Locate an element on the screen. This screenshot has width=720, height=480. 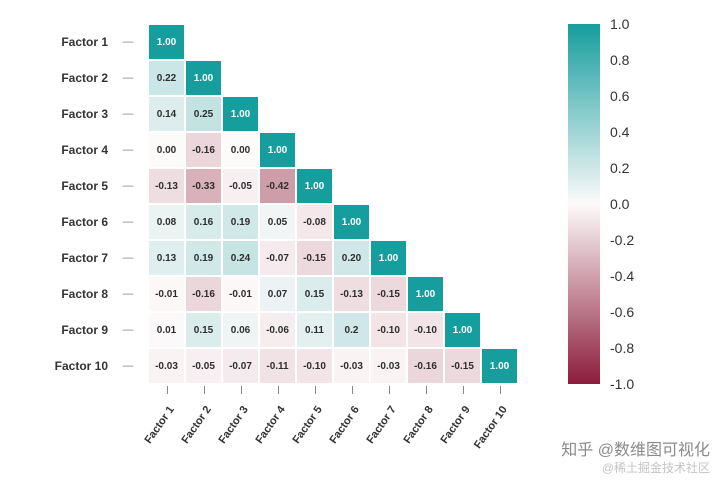
watermark-line1: 知乎 @数维图可视化 is located at coordinates (635, 450).